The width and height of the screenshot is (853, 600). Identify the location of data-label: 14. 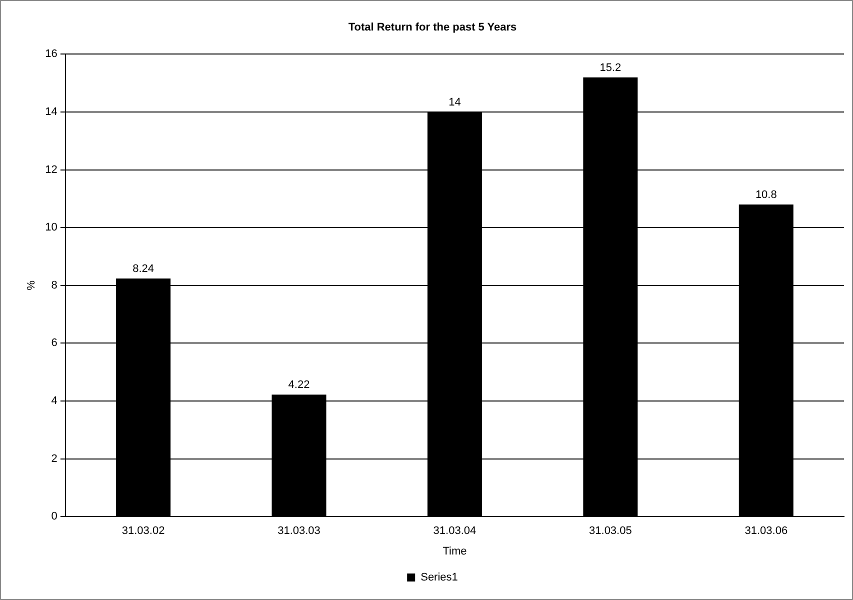
(454, 102).